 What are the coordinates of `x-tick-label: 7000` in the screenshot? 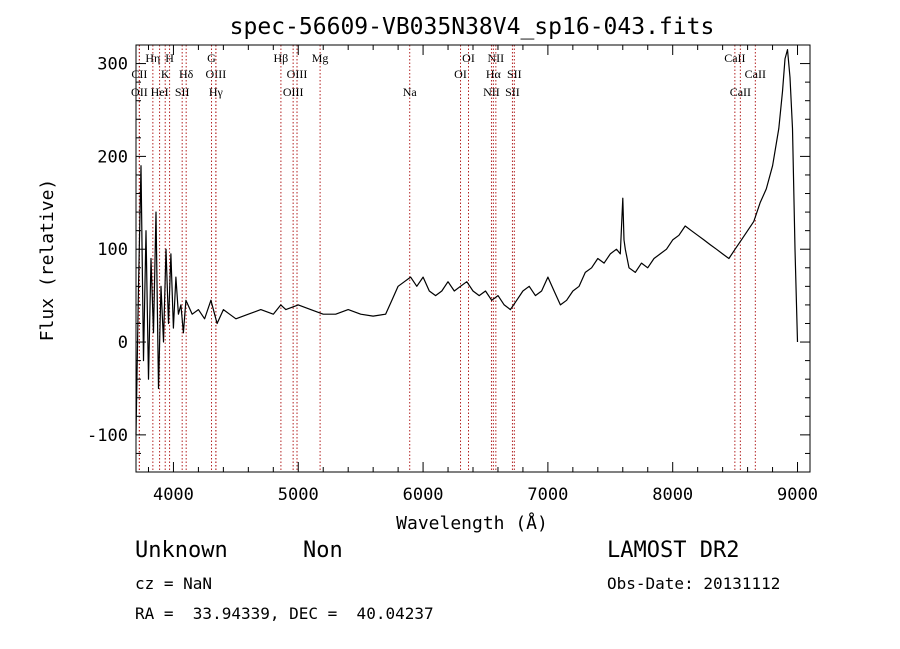 It's located at (547, 495).